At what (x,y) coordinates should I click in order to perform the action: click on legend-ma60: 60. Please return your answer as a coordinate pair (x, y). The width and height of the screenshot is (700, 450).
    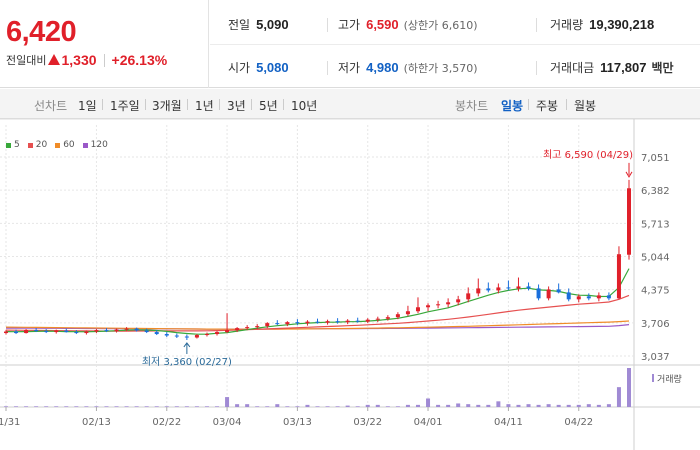
    Looking at the image, I should click on (65, 145).